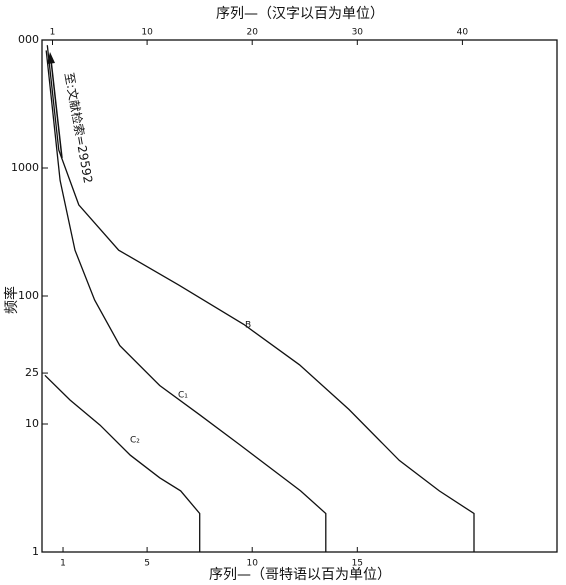 The image size is (566, 585). Describe the element at coordinates (135, 441) in the screenshot. I see `curve-label: C₂` at that location.